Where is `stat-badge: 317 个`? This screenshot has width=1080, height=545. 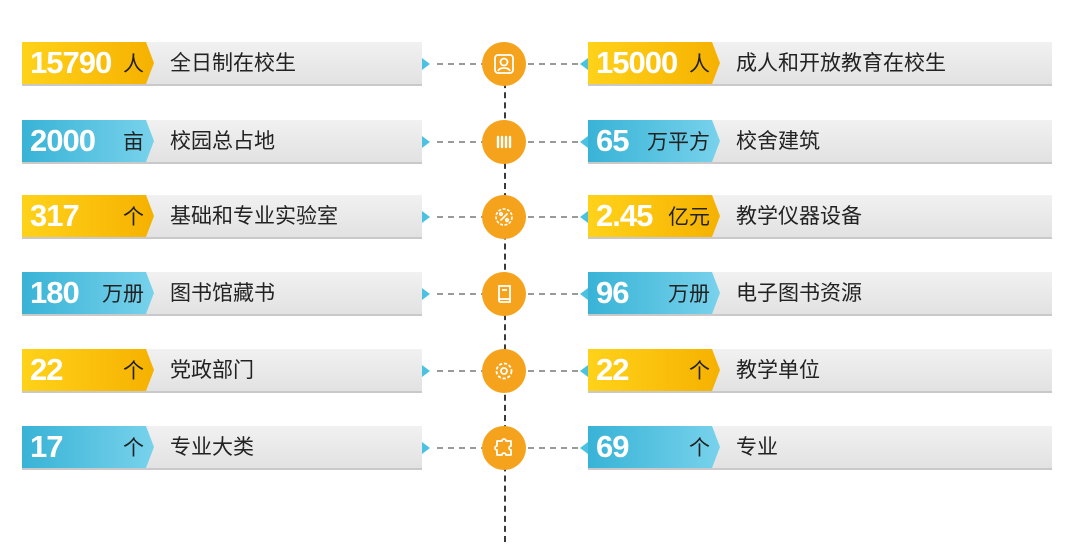 stat-badge: 317 个 is located at coordinates (88, 216).